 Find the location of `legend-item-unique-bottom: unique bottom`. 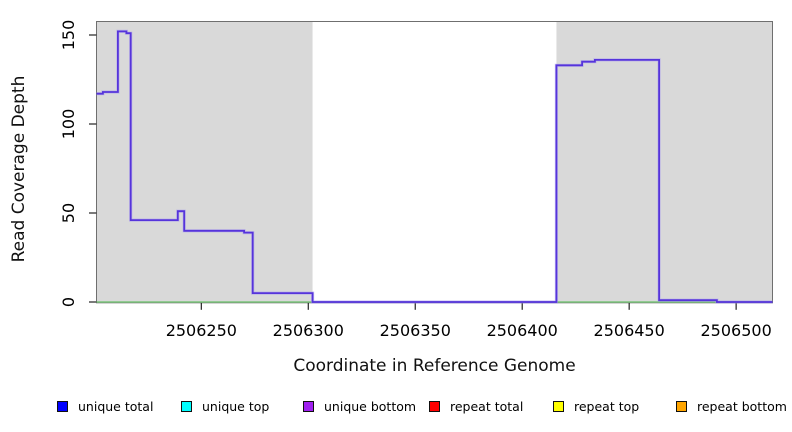

legend-item-unique-bottom: unique bottom is located at coordinates (359, 406).